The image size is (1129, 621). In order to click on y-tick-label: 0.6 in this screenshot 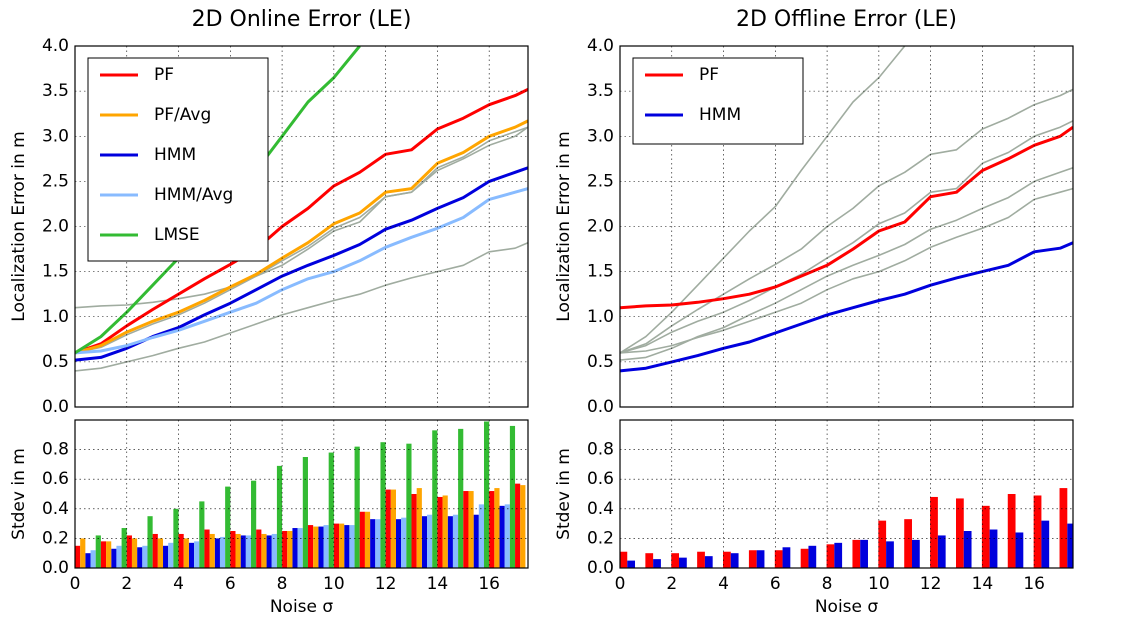, I will do `click(55, 479)`.